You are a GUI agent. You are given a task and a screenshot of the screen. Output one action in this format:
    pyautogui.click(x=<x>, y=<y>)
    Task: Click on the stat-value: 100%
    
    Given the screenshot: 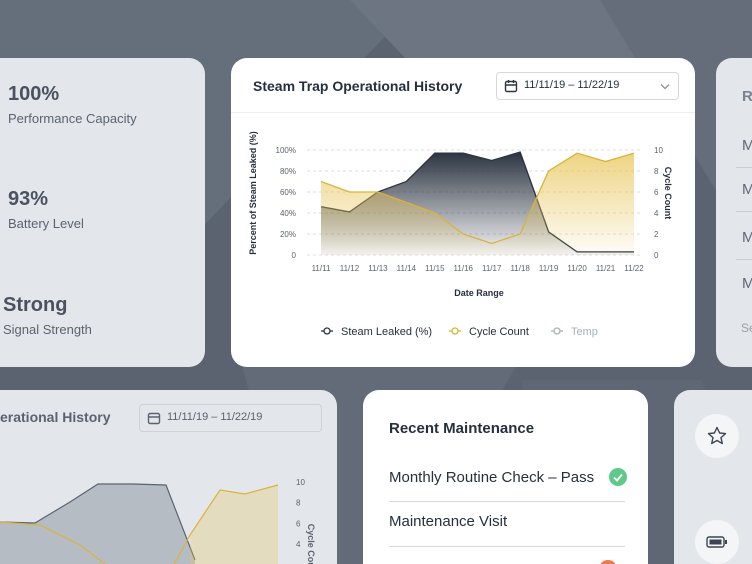 What is the action you would take?
    pyautogui.click(x=34, y=94)
    